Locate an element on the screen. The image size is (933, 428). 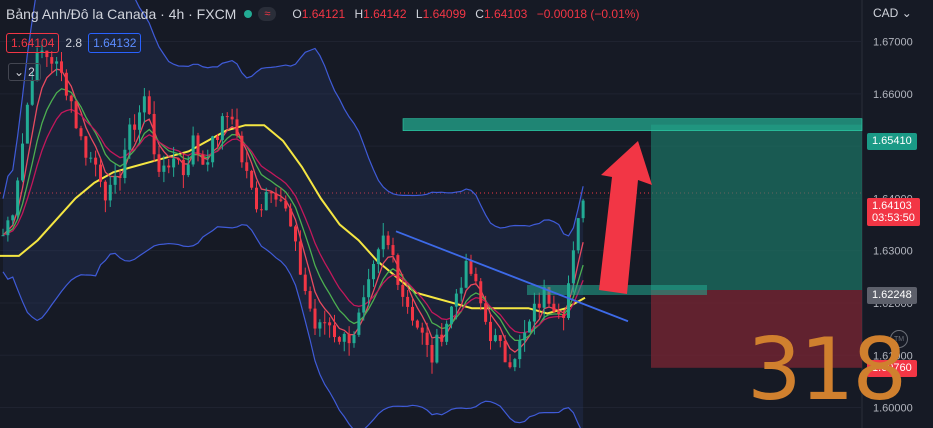
last-price-tag: 1.64103 03:53:50 is located at coordinates (893, 212).